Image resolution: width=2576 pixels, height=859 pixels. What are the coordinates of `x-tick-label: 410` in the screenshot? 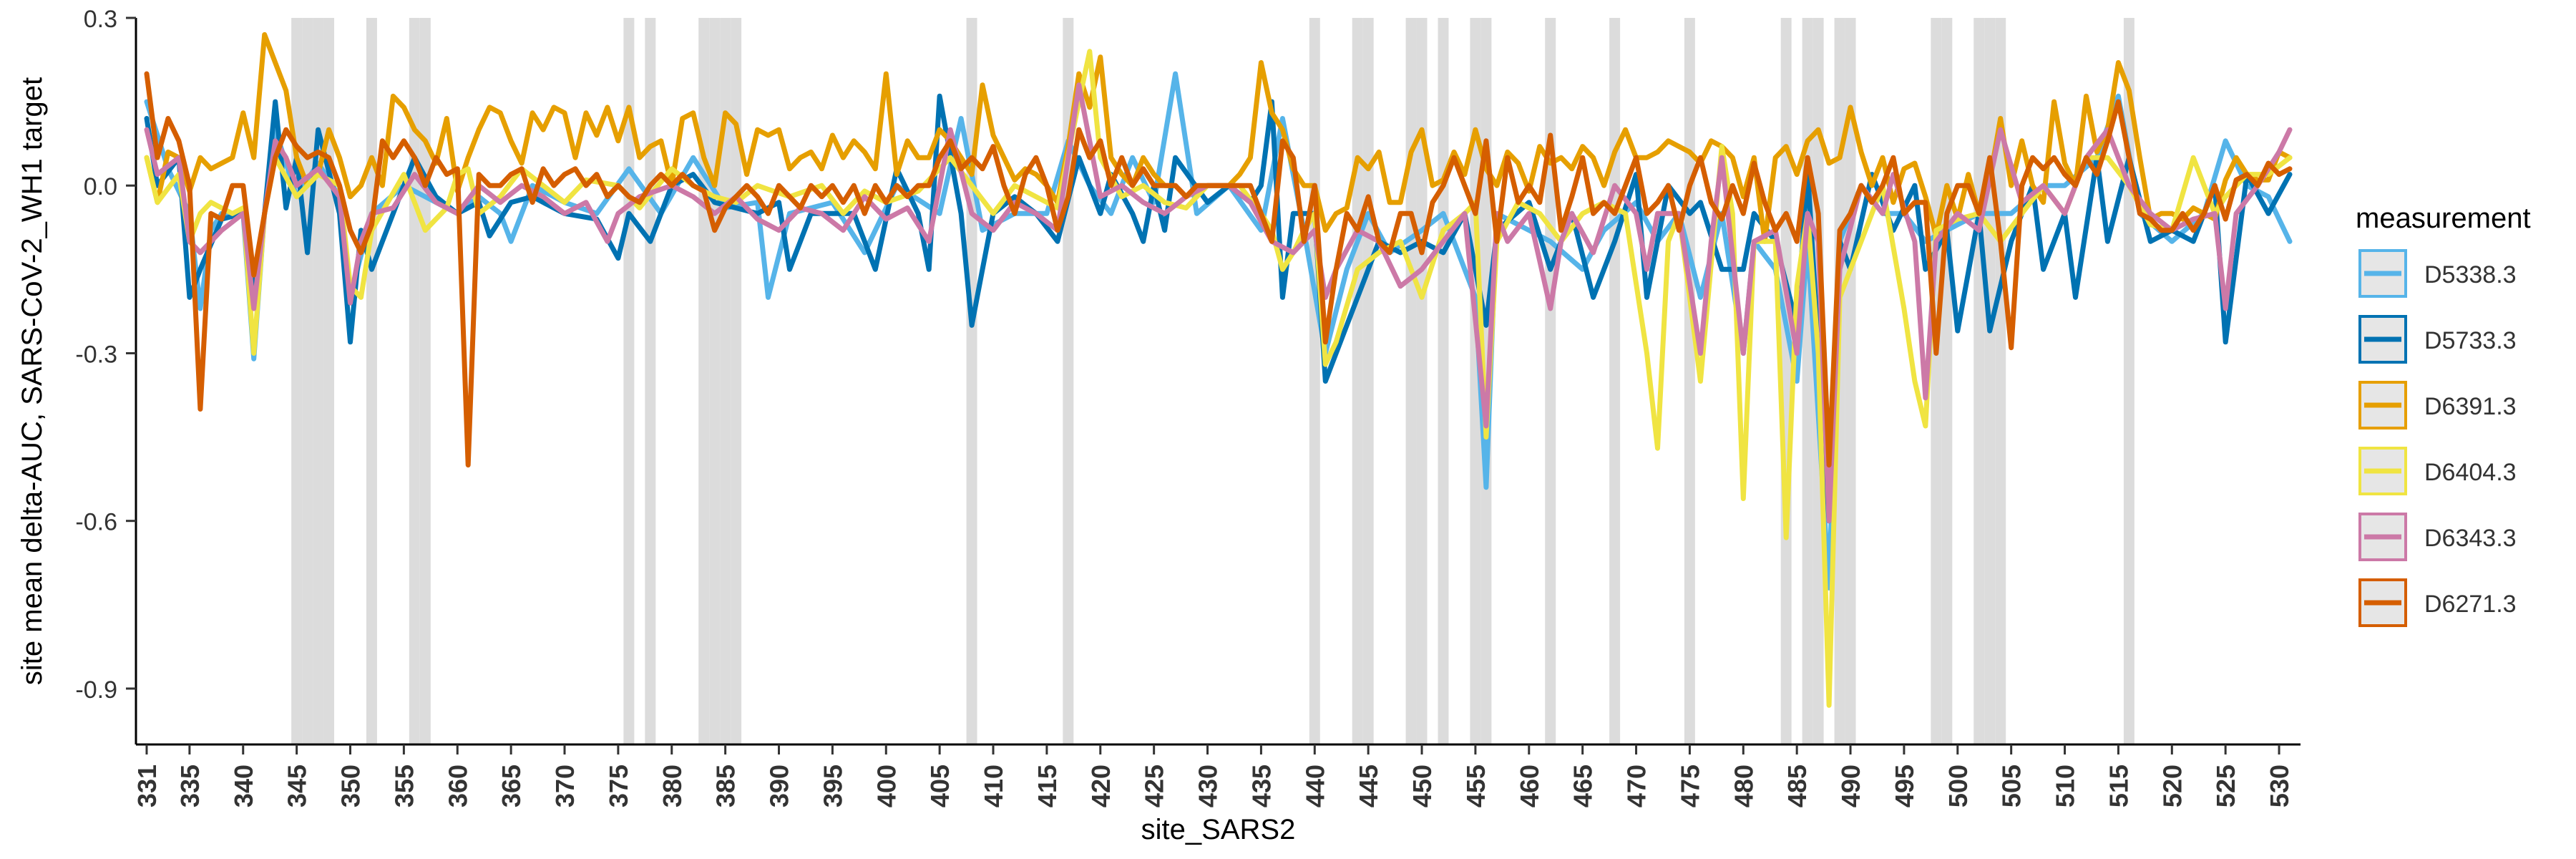 It's located at (993, 786).